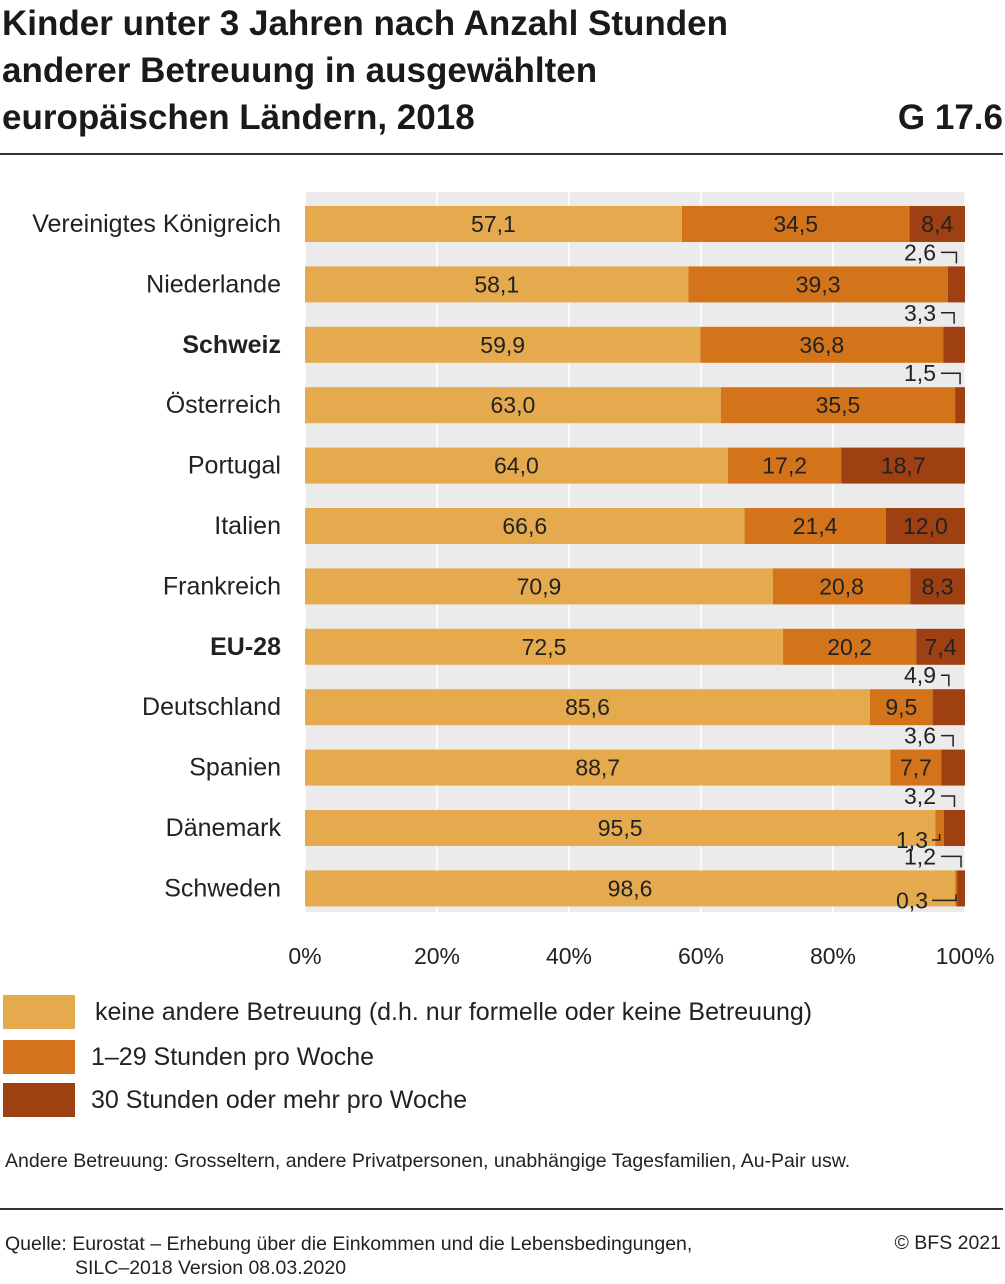  I want to click on data-label: 98,6, so click(630, 888).